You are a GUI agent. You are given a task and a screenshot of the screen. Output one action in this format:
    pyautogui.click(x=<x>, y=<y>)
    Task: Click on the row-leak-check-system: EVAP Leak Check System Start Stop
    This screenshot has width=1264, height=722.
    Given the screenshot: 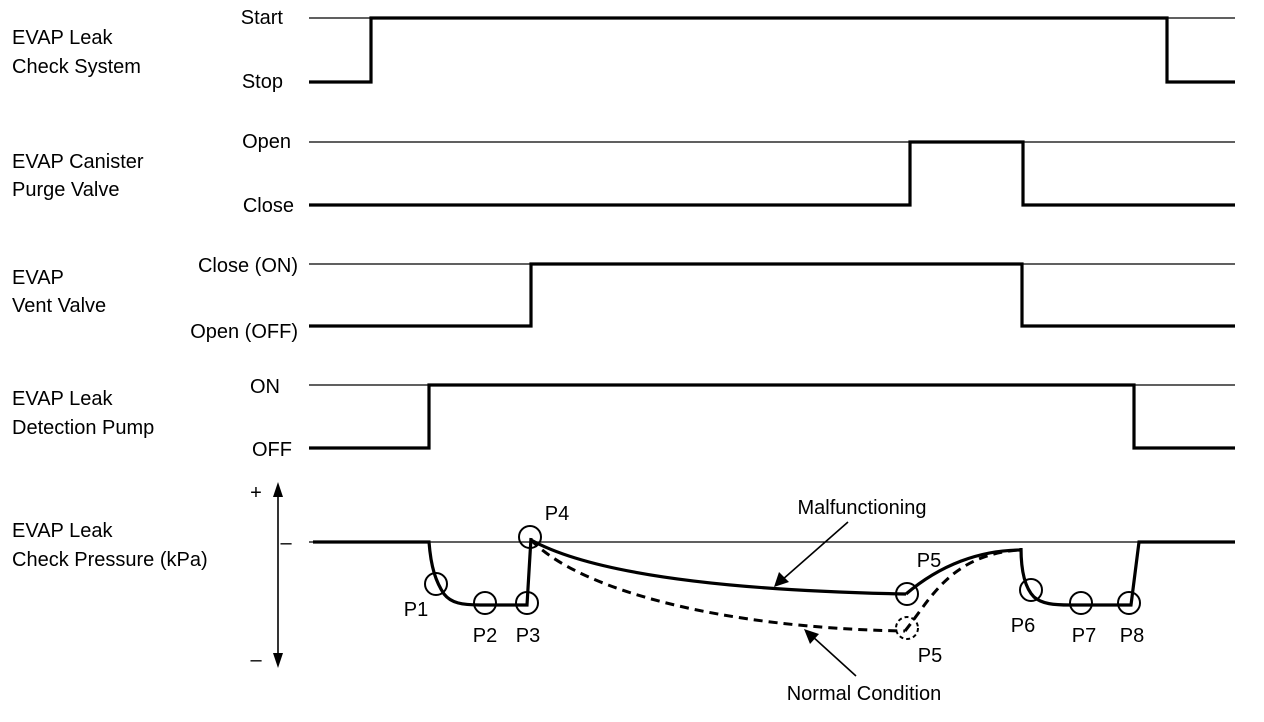 What is the action you would take?
    pyautogui.click(x=623, y=50)
    